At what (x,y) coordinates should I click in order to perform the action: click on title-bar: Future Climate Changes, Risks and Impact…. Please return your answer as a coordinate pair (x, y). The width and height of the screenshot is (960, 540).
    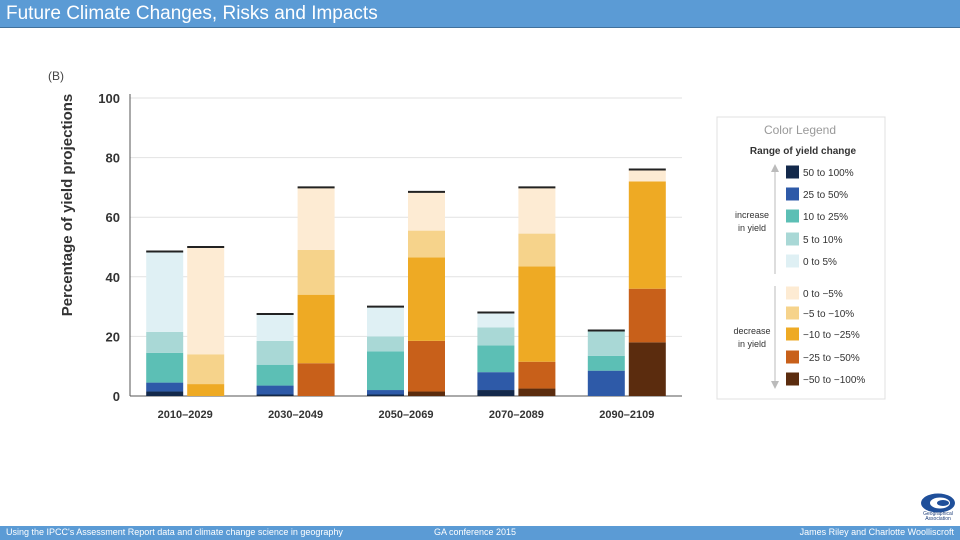
    Looking at the image, I should click on (480, 14).